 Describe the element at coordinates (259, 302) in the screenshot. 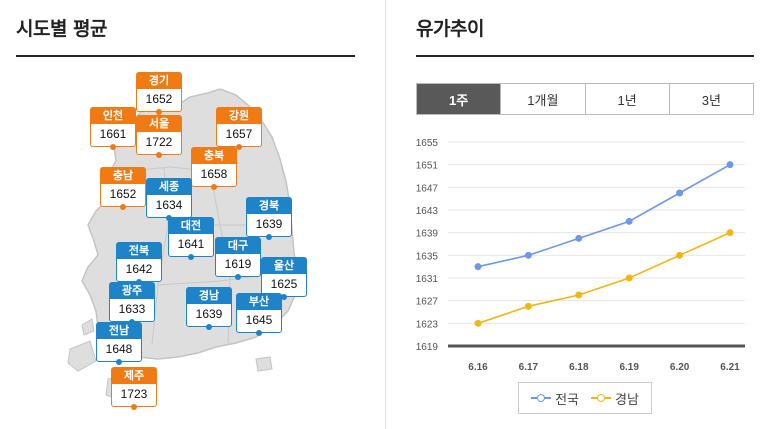

I see `region-name: 부산` at that location.